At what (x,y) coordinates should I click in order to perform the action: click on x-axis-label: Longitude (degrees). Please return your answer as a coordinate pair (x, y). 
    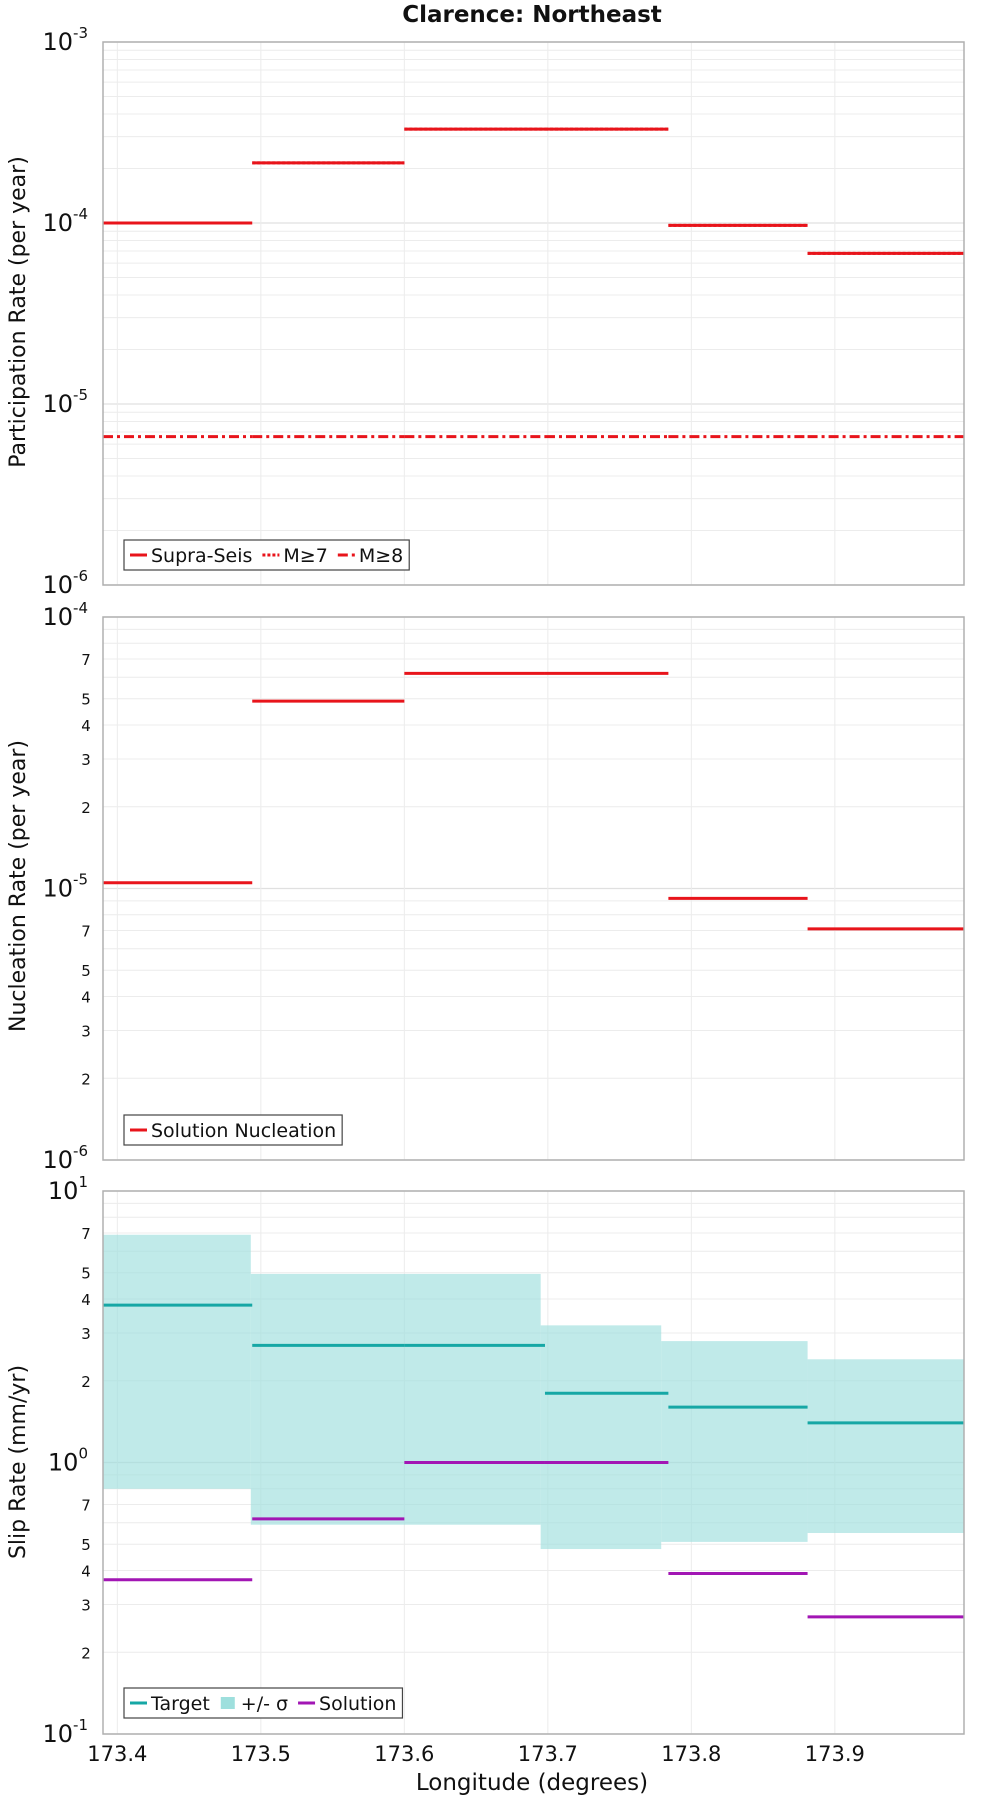
    Looking at the image, I should click on (532, 1783).